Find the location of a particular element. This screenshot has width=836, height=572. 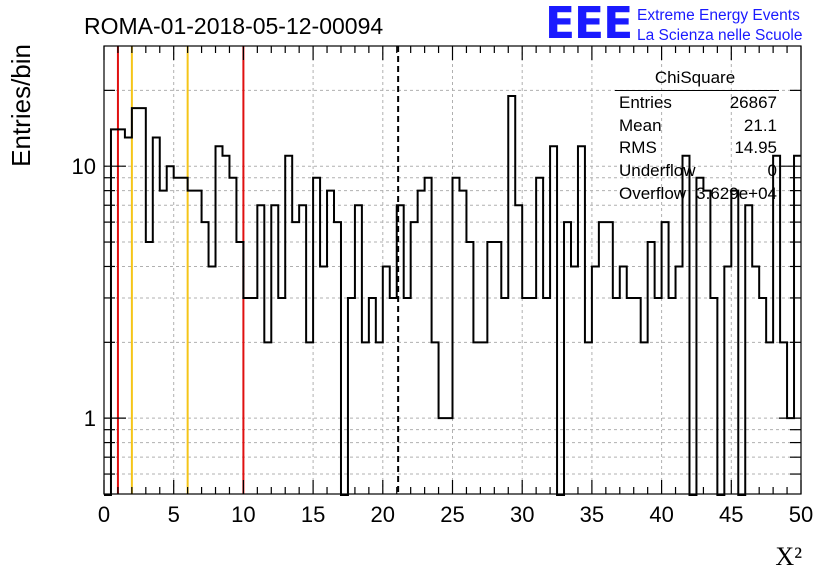

x-tick-label: 50 is located at coordinates (801, 514).